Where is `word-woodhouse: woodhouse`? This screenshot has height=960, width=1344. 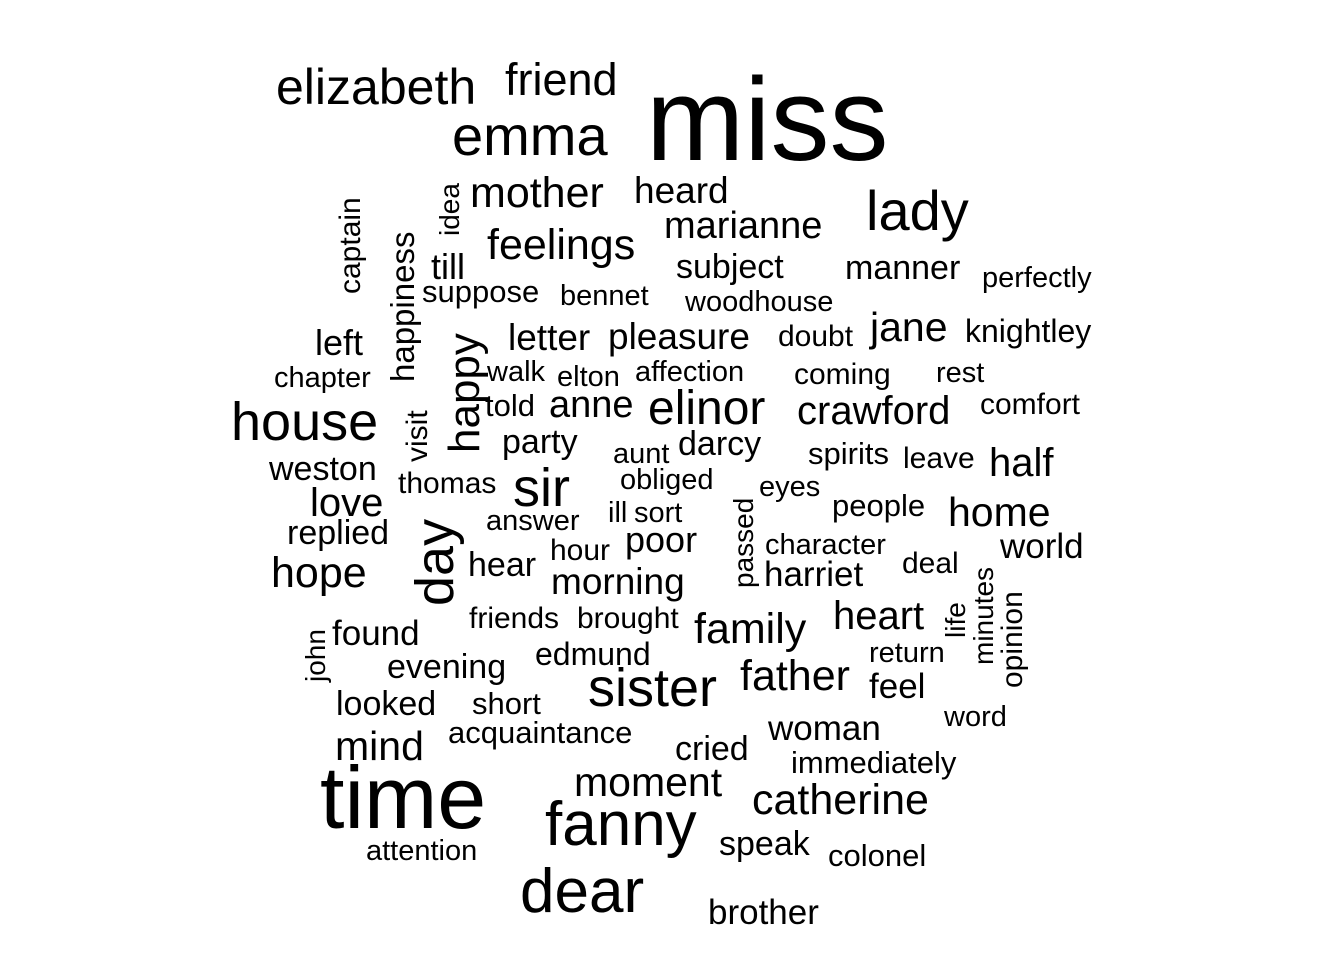 word-woodhouse: woodhouse is located at coordinates (758, 302).